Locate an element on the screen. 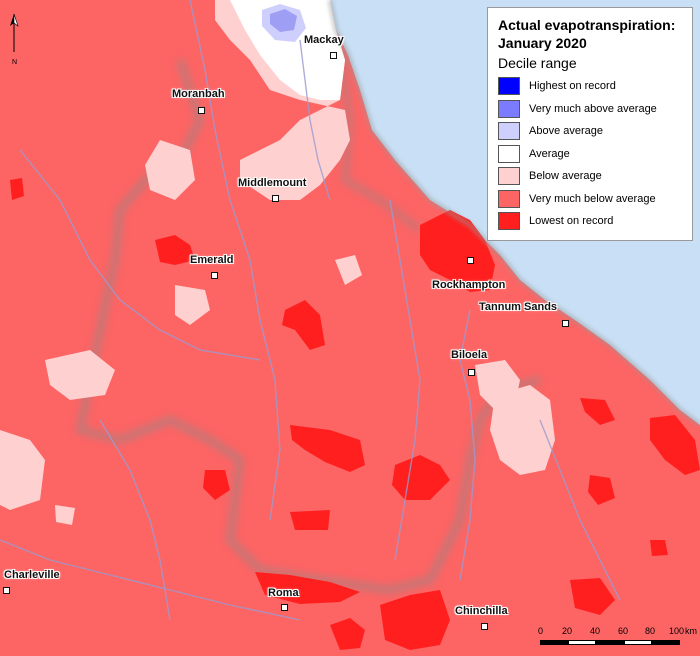 The image size is (700, 656). scale-bar: 0 20 40 60 80 100 km is located at coordinates (618, 640).